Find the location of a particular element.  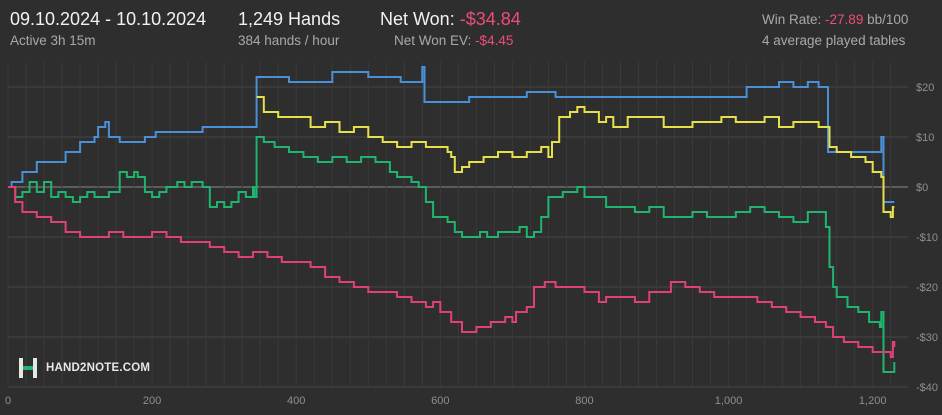

y-tick-label: -$20 is located at coordinates (927, 288).